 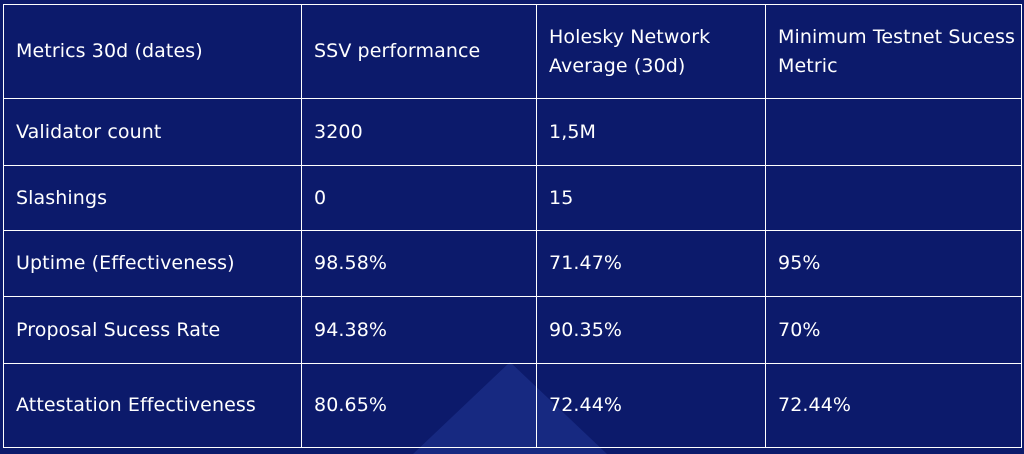 I want to click on header-ssv-performance: SSV performance, so click(x=419, y=51).